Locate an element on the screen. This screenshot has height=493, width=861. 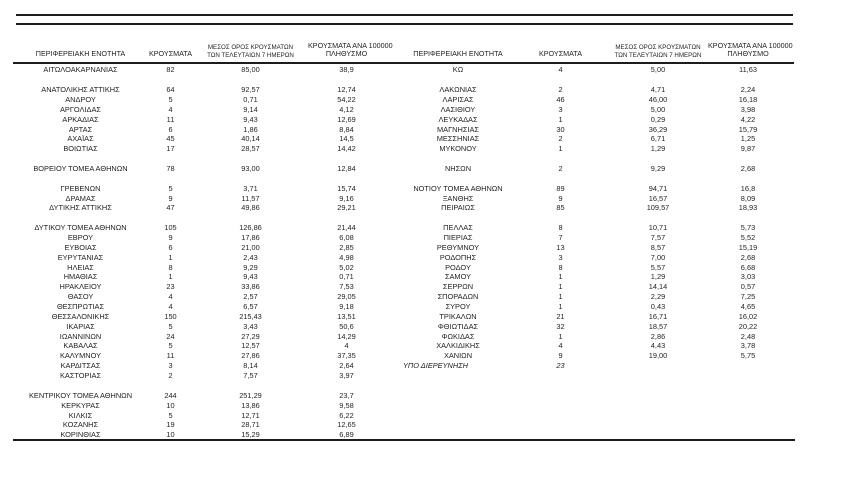
table-row: ΝΟΤΙΟΥ ΤΟΜΕΑ ΑΘΗΝΩΝ 89 94,71 16,8 is located at coordinates (595, 188).